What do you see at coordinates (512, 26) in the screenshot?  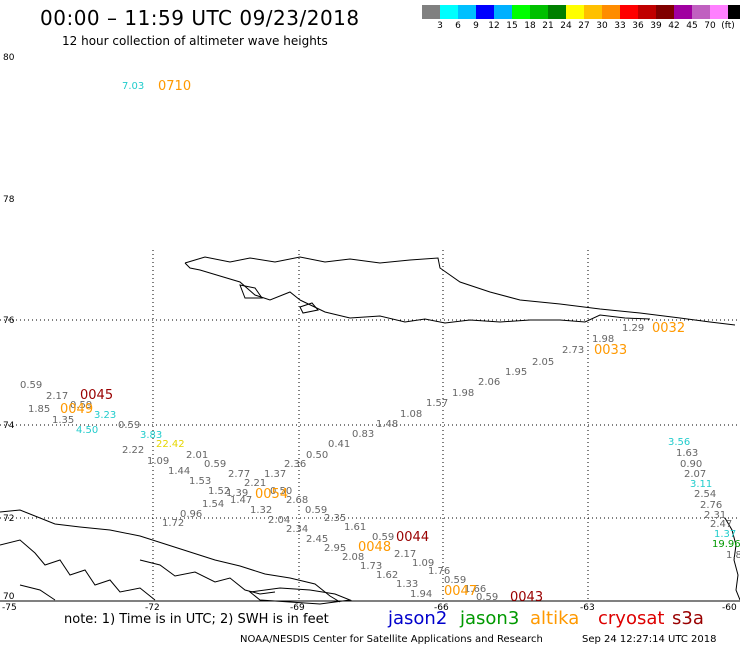 I see `legend-label: 15` at bounding box center [512, 26].